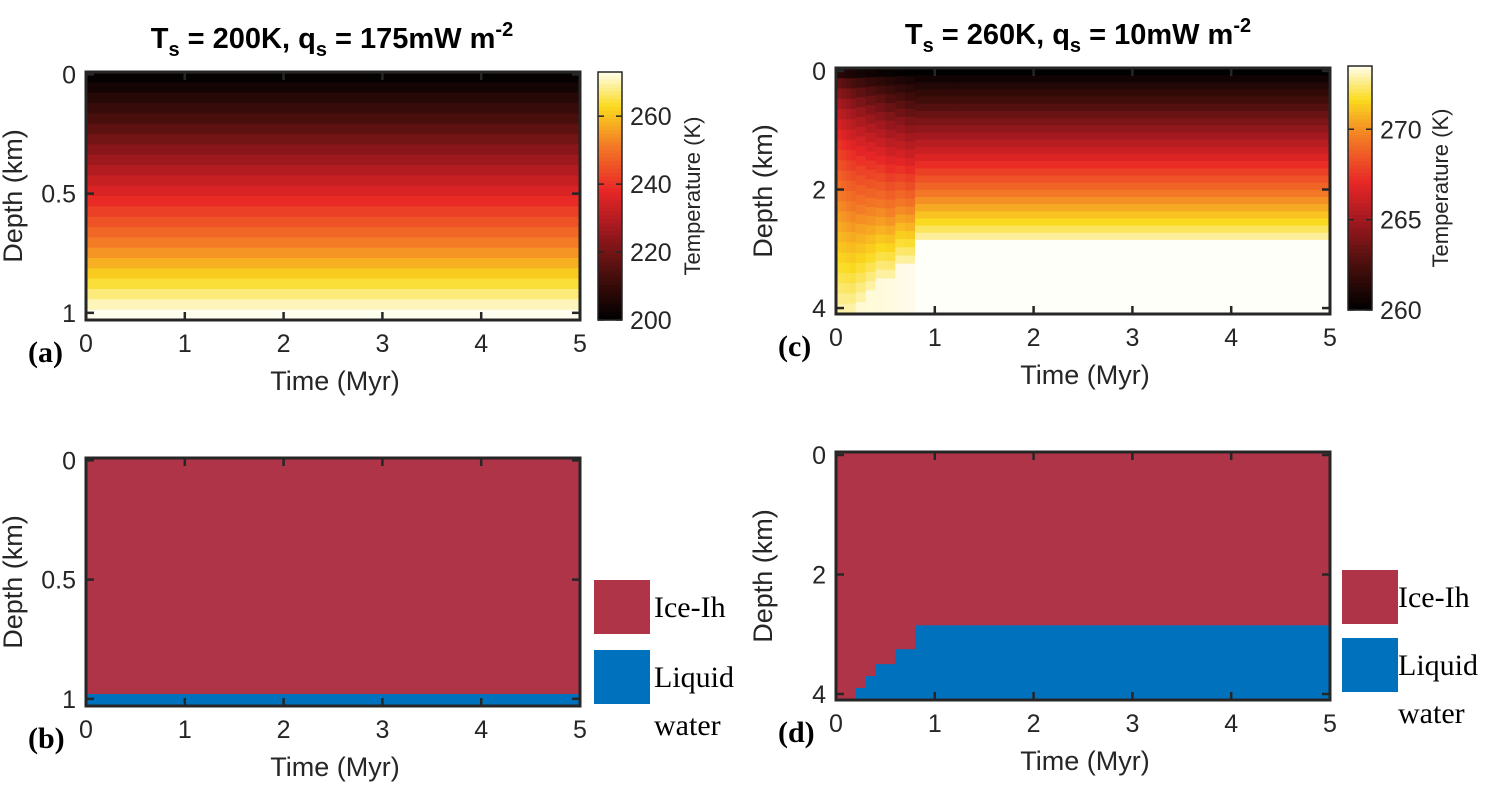 This screenshot has width=1500, height=790. Describe the element at coordinates (69, 75) in the screenshot. I see `y-tick-label: 0` at that location.